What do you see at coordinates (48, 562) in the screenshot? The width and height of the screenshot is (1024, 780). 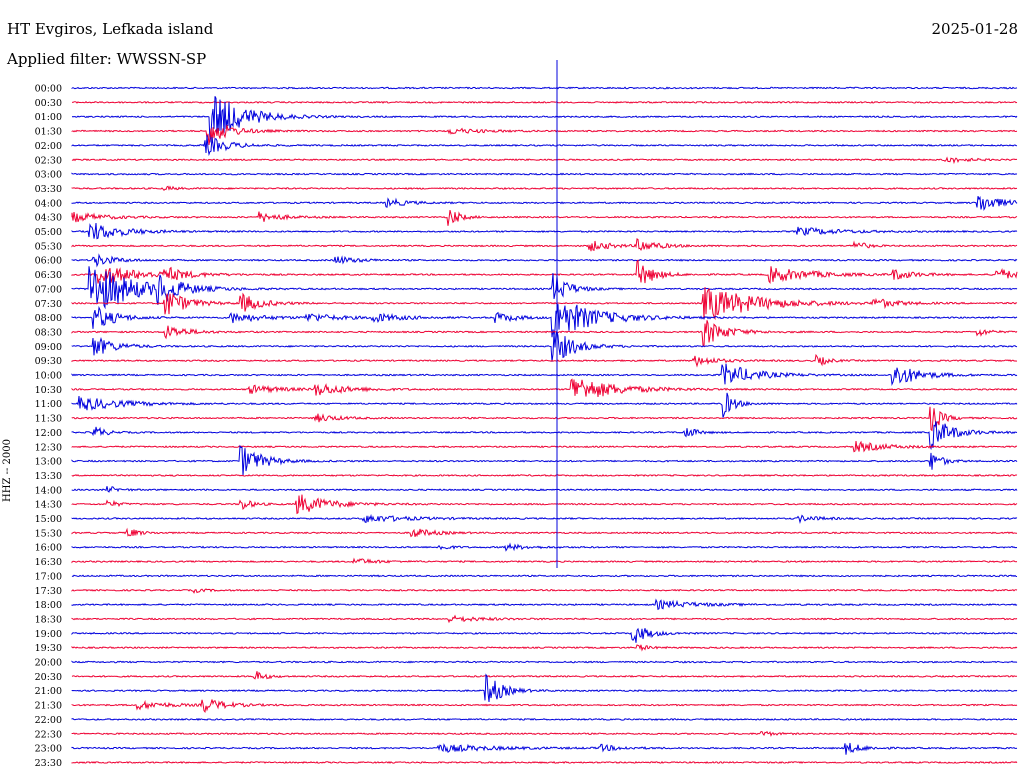 I see `time-tick-1630: 16:30` at bounding box center [48, 562].